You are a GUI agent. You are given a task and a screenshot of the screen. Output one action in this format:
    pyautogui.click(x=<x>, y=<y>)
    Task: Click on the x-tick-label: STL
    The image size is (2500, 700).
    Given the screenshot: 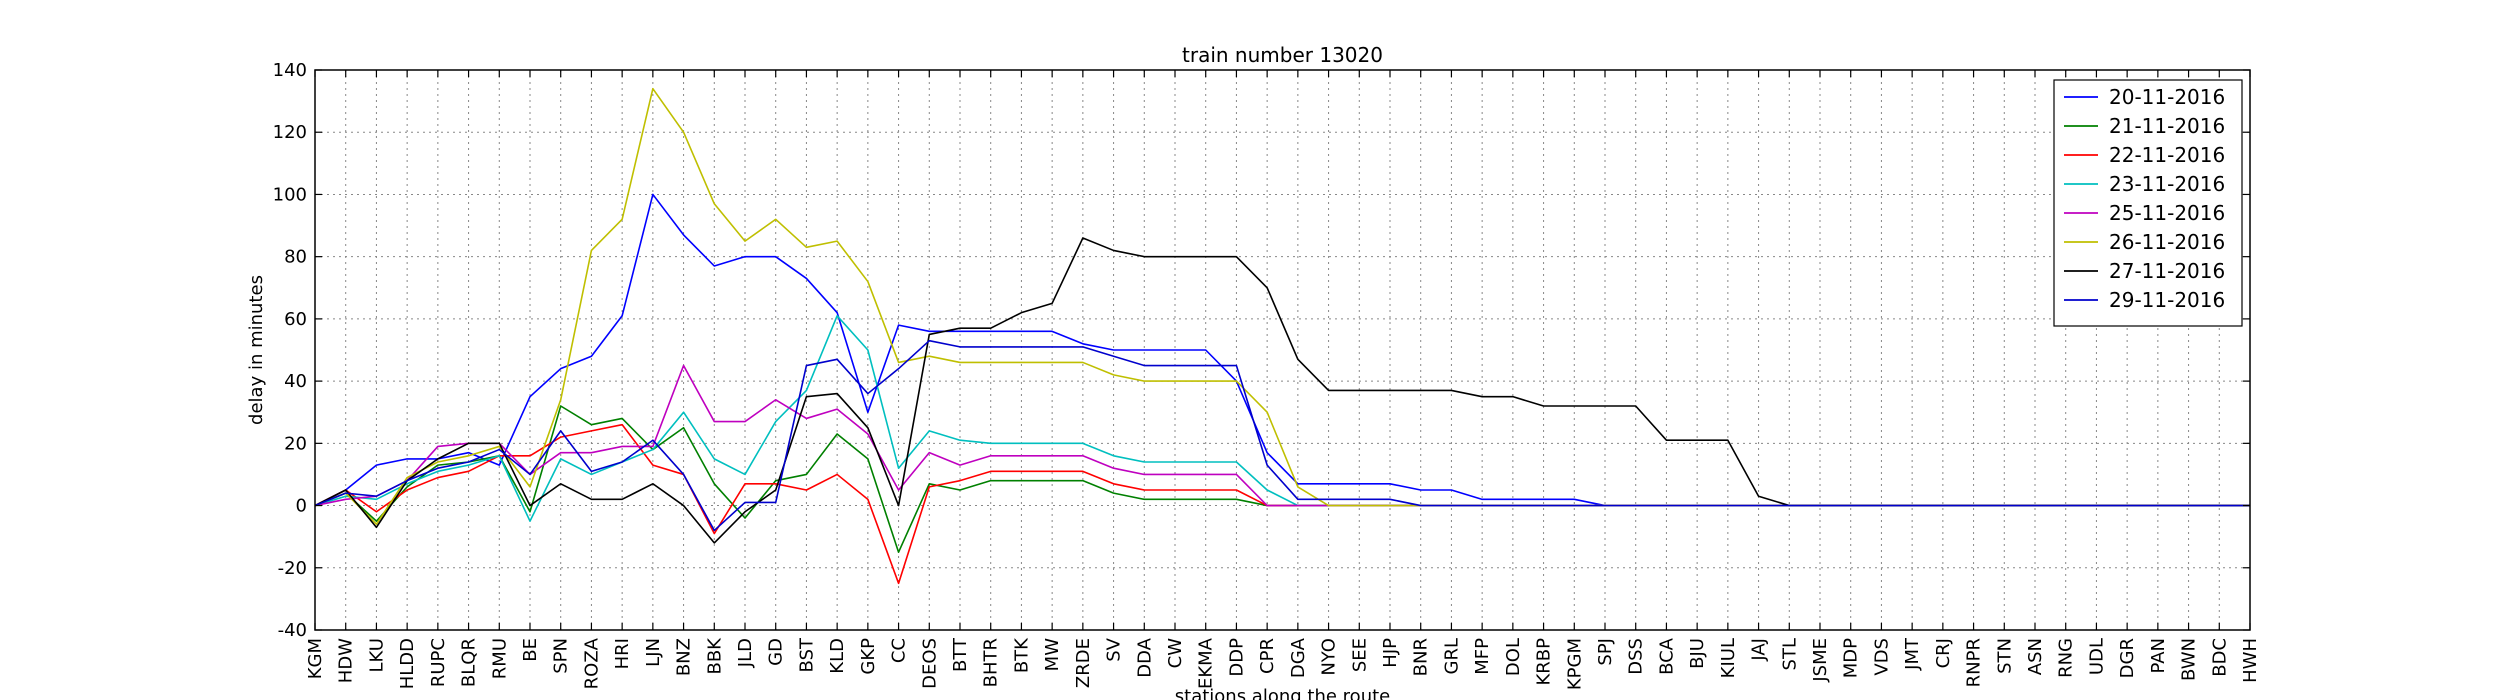 What is the action you would take?
    pyautogui.click(x=1789, y=654)
    